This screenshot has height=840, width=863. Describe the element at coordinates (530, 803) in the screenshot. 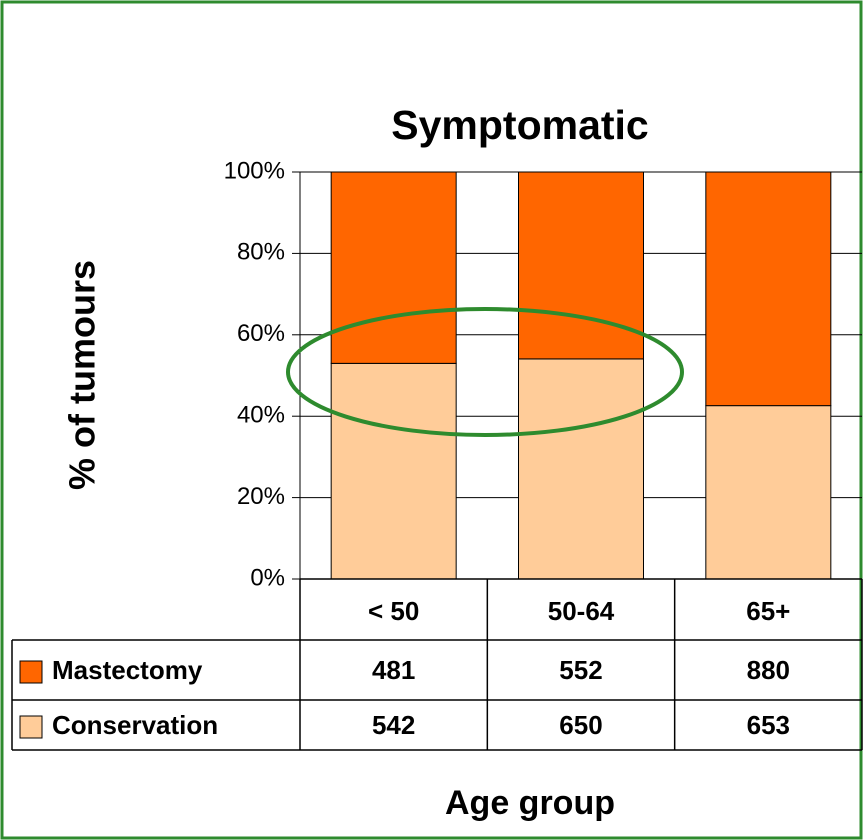

I see `x-axis-label: Age group` at that location.